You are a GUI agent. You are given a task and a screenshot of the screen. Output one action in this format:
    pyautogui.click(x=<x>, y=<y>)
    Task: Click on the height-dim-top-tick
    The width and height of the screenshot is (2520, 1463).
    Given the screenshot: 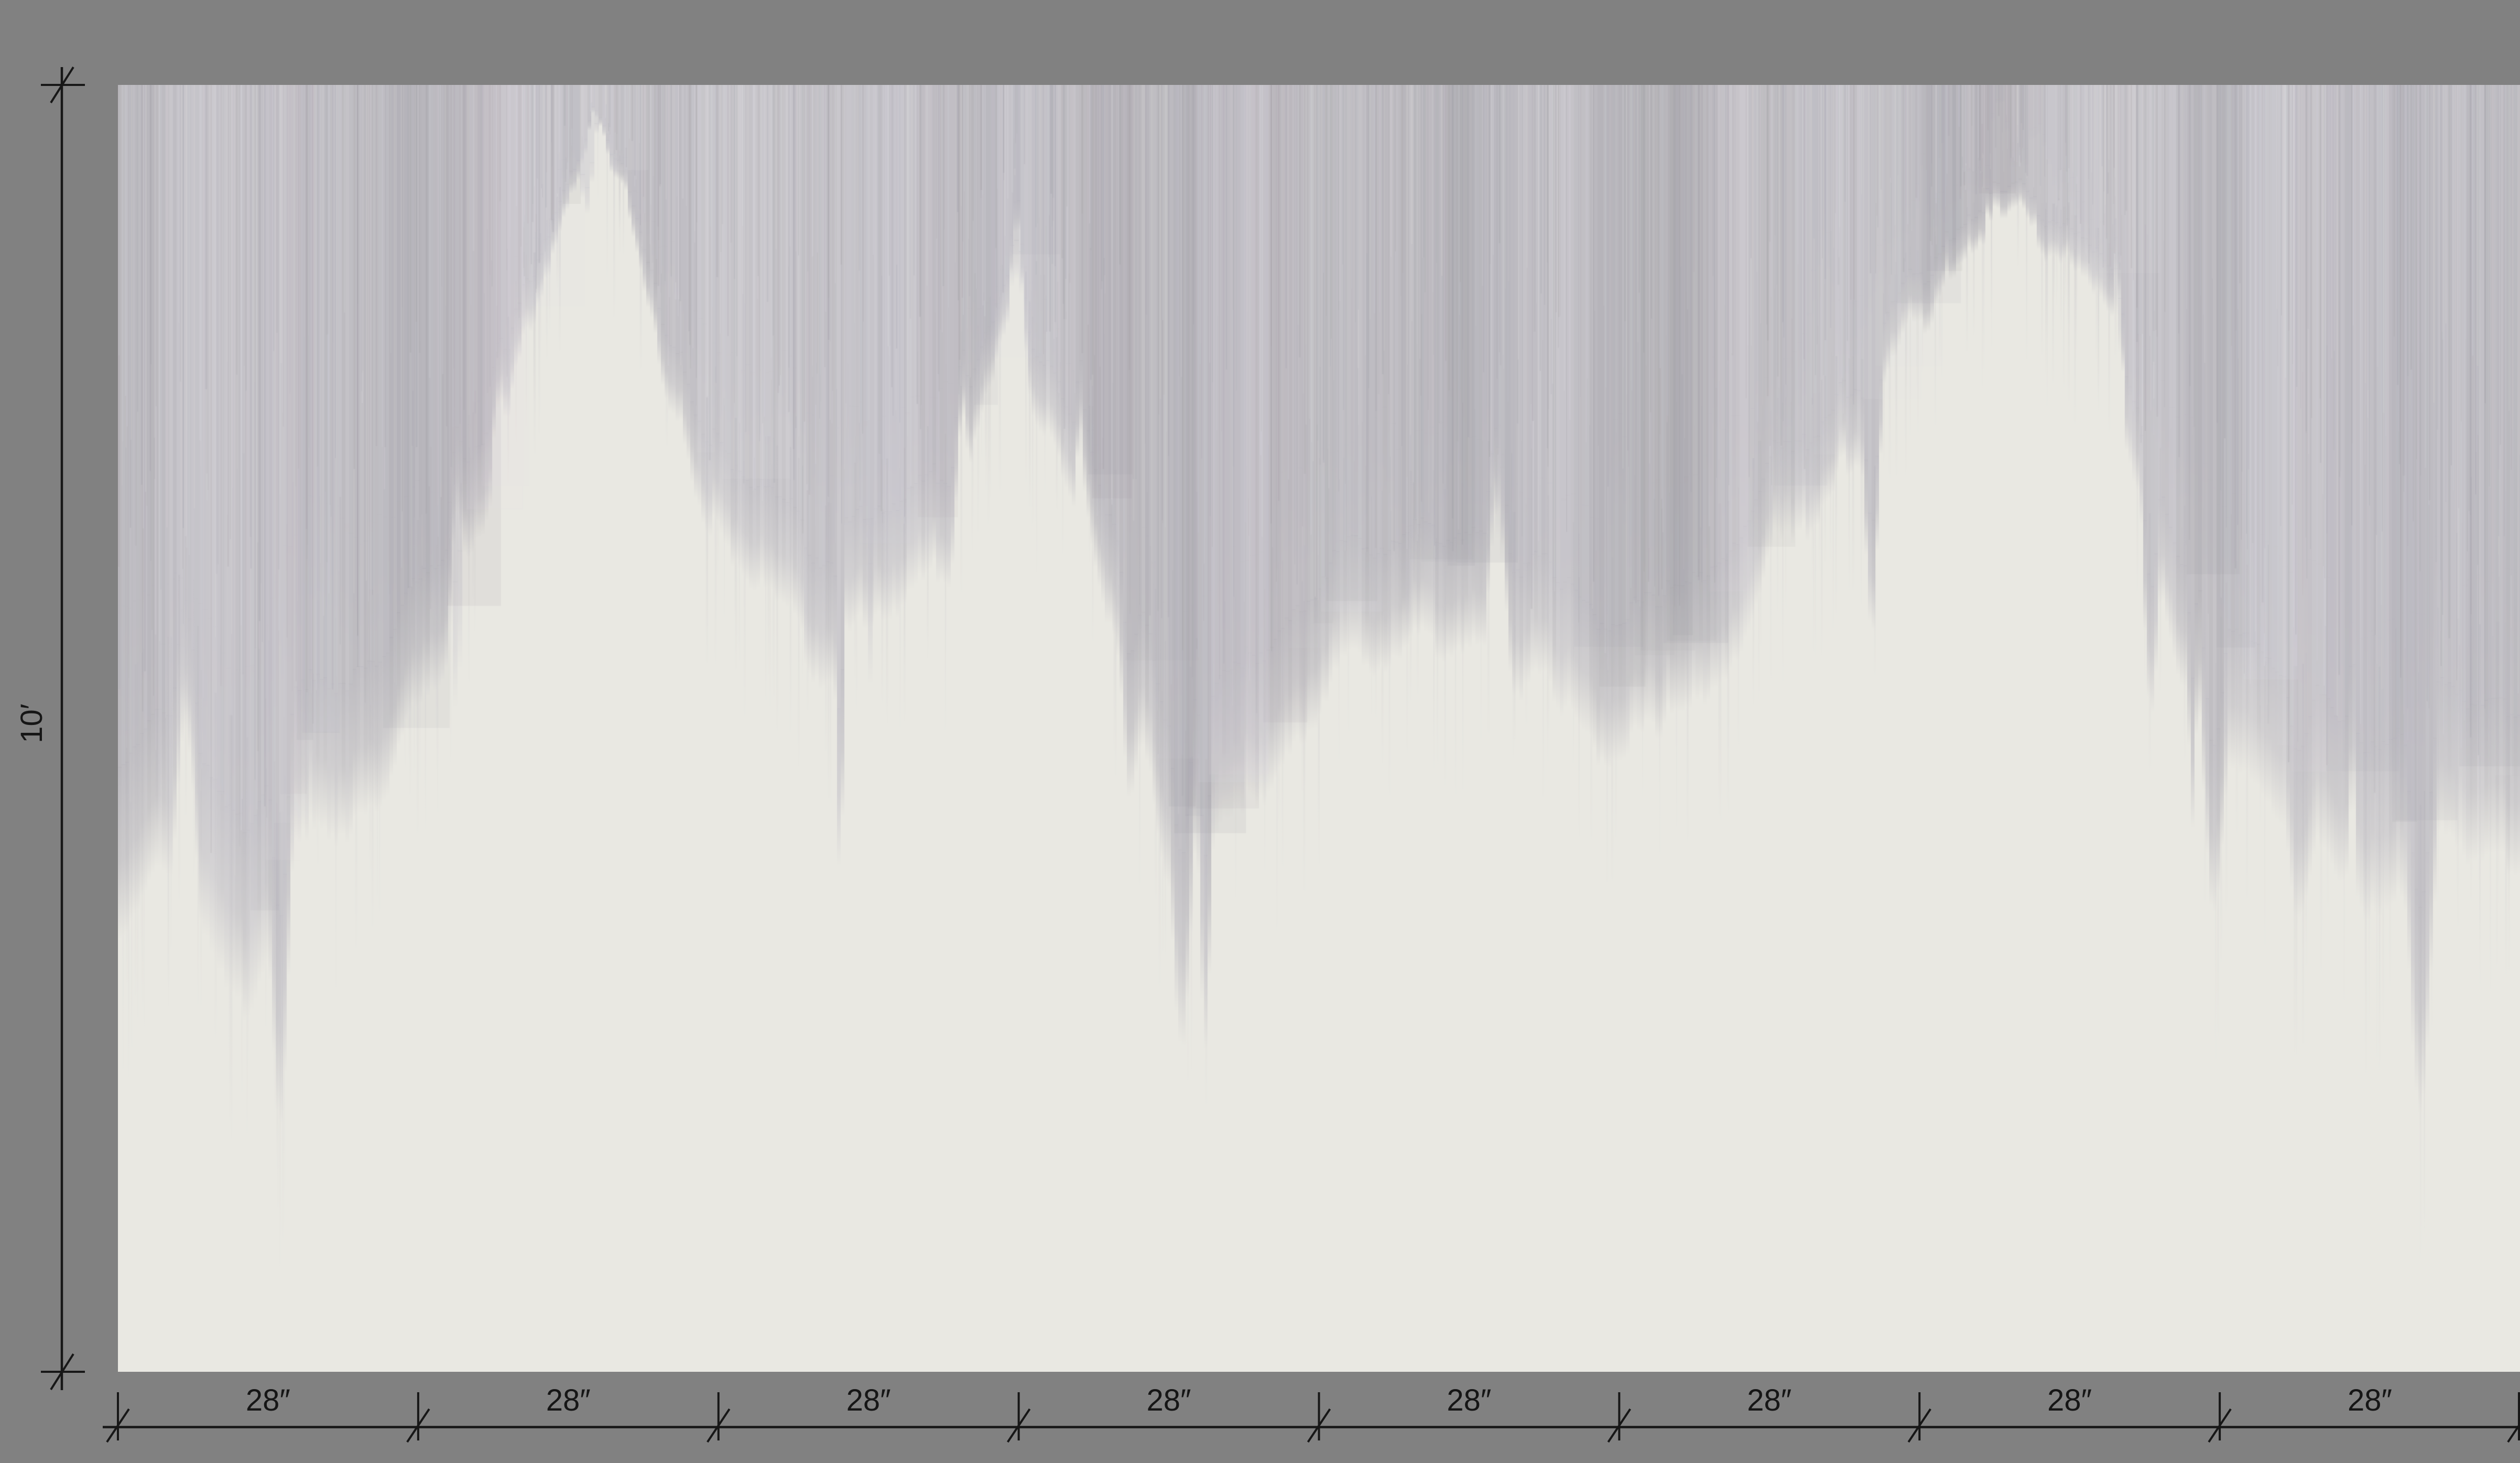 What is the action you would take?
    pyautogui.click(x=62, y=85)
    